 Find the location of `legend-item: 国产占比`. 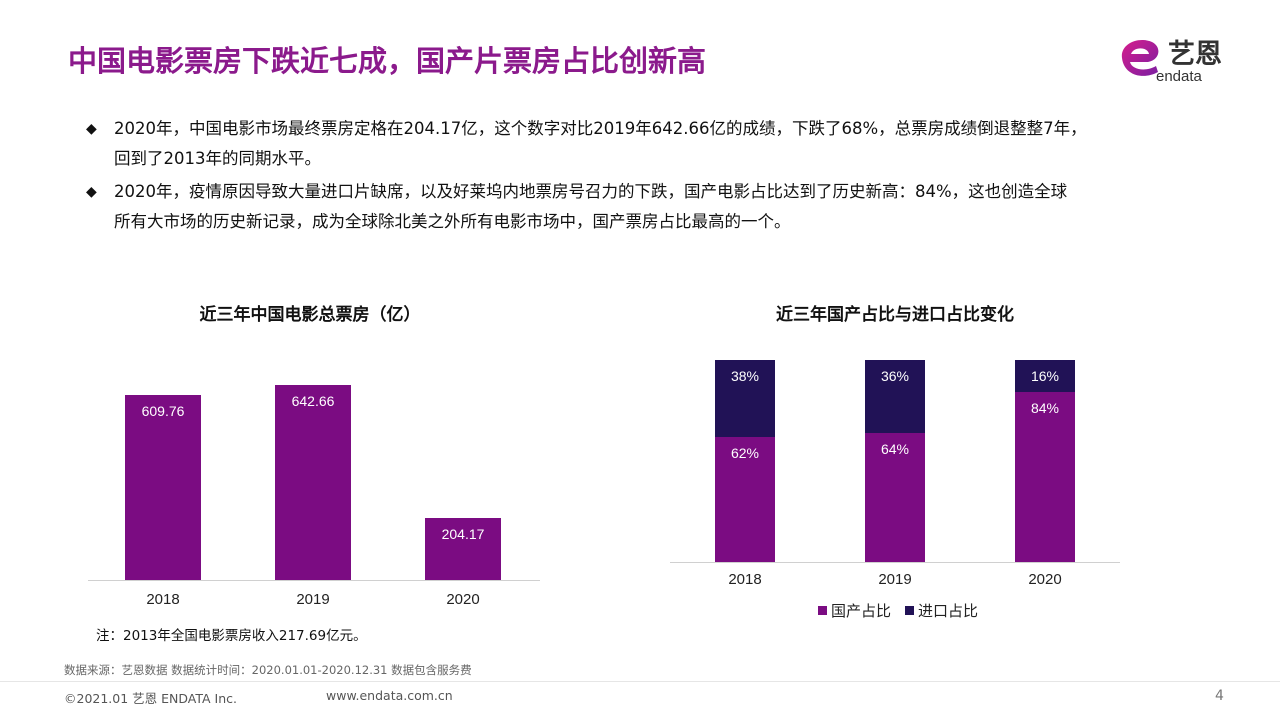

legend-item: 国产占比 is located at coordinates (854, 610).